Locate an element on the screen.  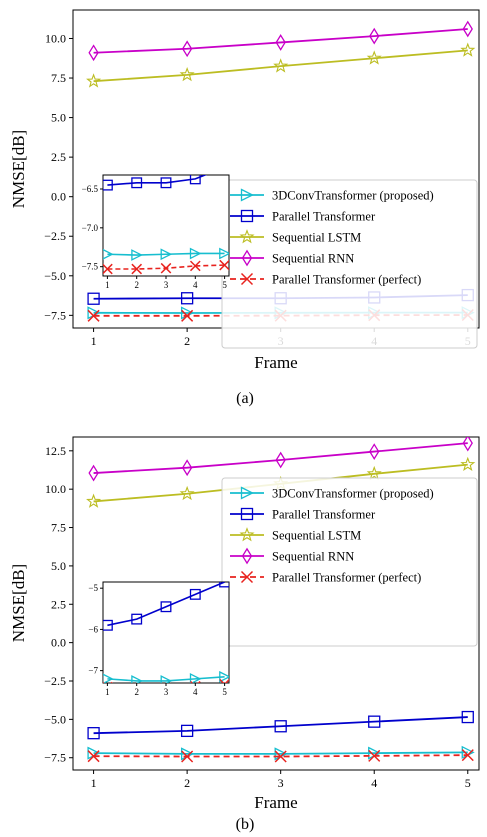
legend-entry-parallel-transformer: Parallel Transformer is located at coordinates (324, 515).